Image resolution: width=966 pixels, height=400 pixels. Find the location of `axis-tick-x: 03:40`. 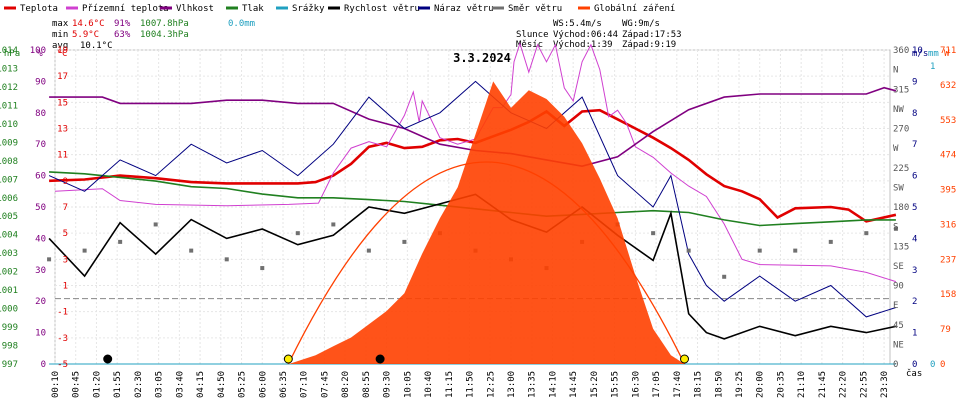

axis-tick-x: 03:40 is located at coordinates (180, 384).